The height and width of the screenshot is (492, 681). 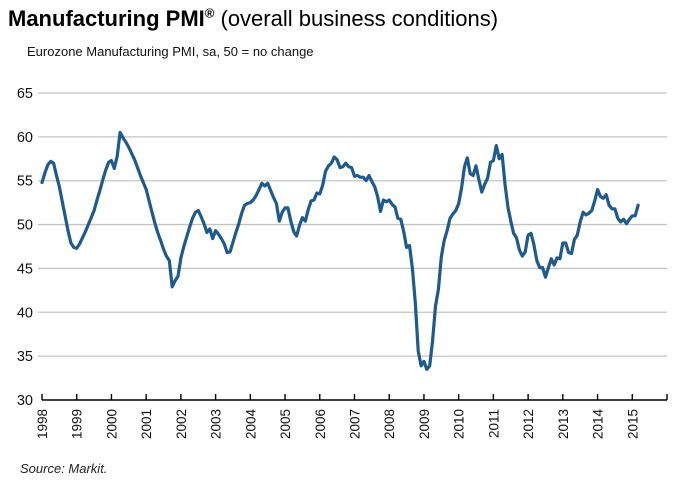 I want to click on y-tick-label: 60, so click(x=25, y=138).